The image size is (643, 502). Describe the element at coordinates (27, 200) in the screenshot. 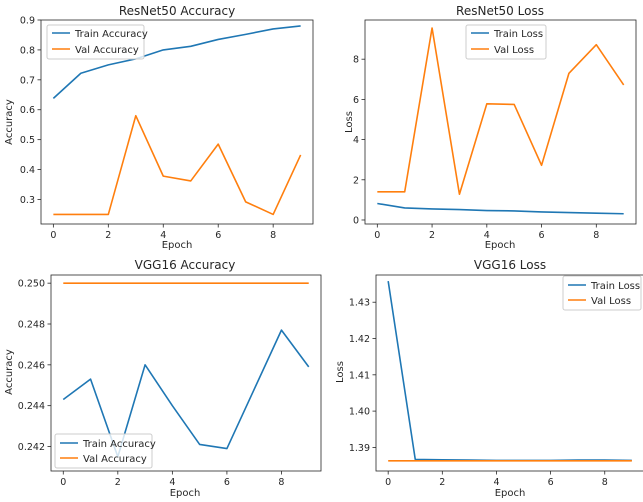

I see `y-tick-label: 0.3` at that location.